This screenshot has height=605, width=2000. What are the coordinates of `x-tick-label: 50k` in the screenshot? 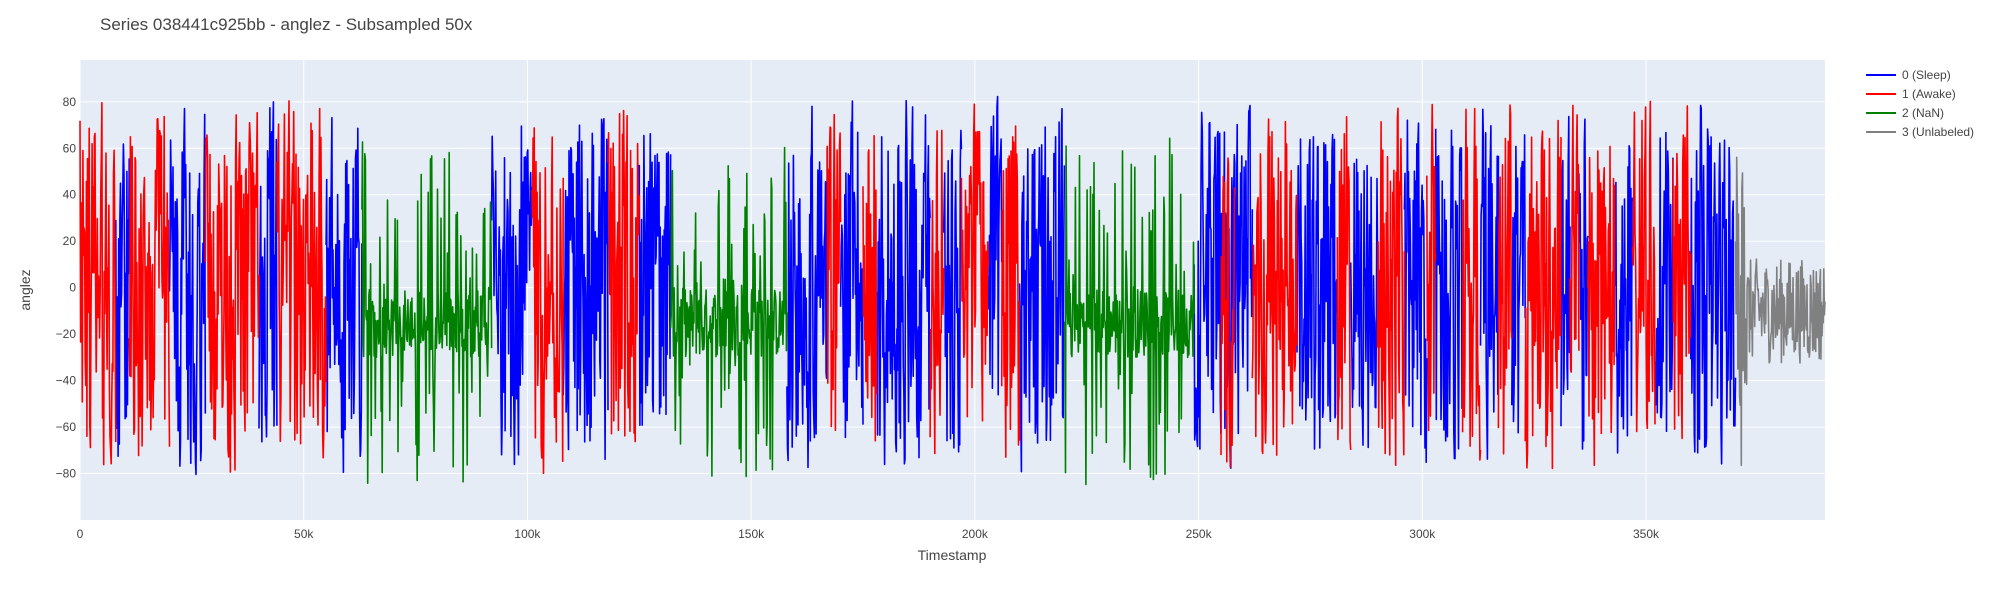 It's located at (304, 534).